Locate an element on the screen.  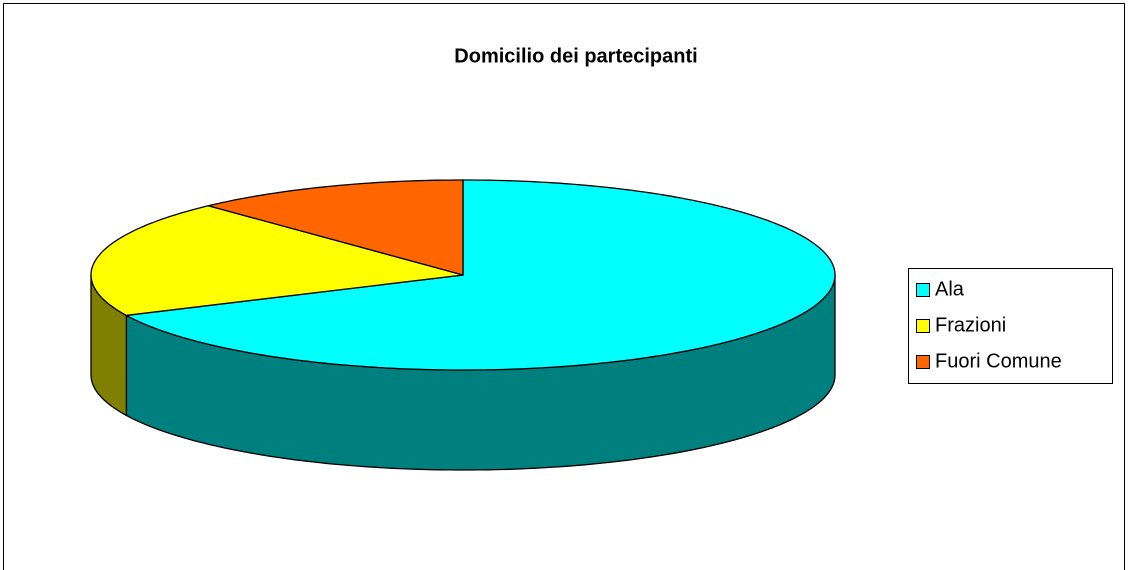
legend-label: Fuori Comune is located at coordinates (998, 361).